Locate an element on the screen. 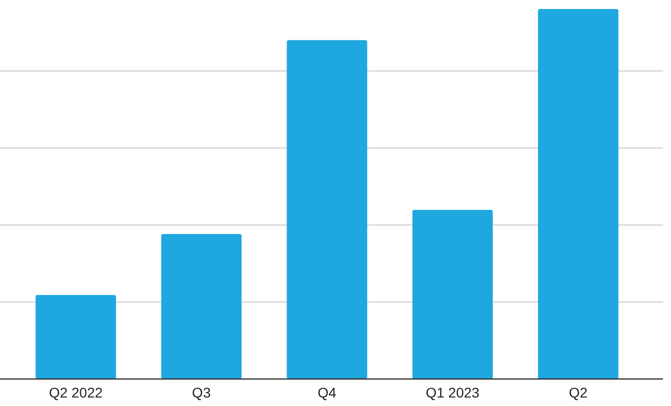  x-tick-label: Q1 2023 is located at coordinates (453, 392).